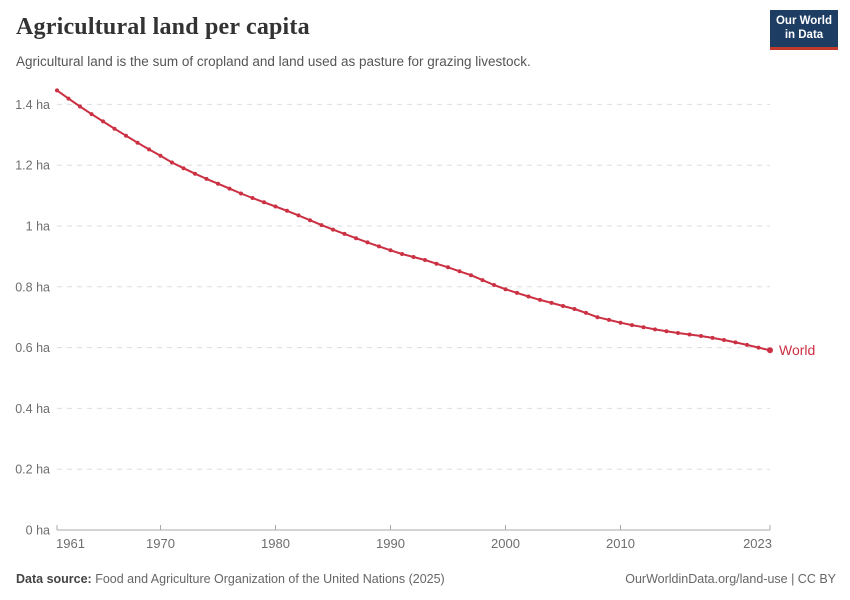 Image resolution: width=850 pixels, height=600 pixels. Describe the element at coordinates (32, 409) in the screenshot. I see `y-axis-label: 0.4 ha` at that location.